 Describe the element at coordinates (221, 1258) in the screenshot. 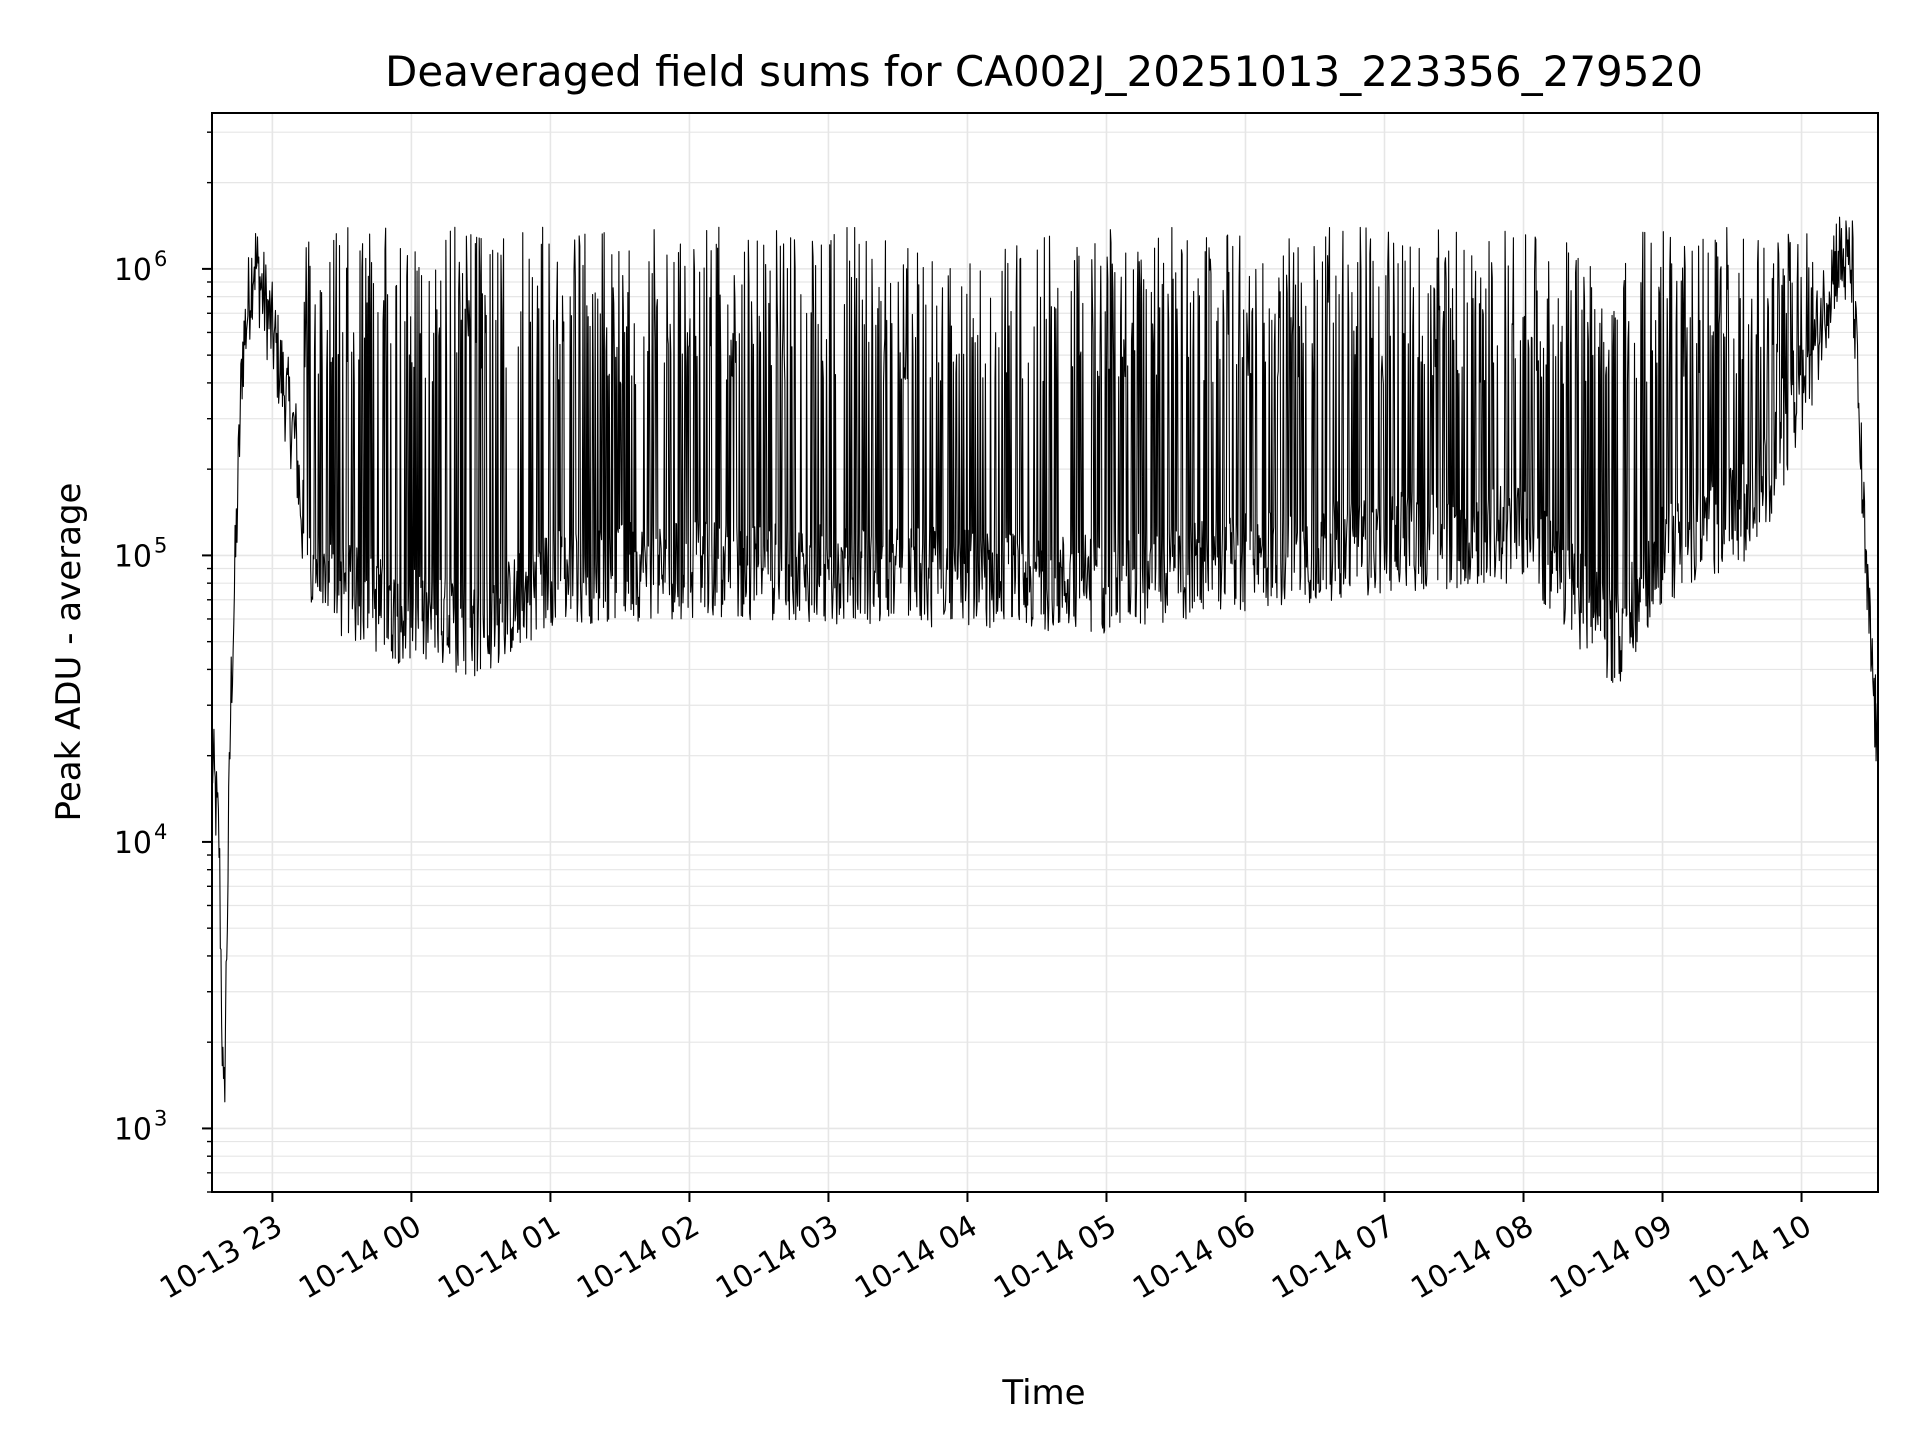

I see `x-tick-label: 10-13 23` at that location.